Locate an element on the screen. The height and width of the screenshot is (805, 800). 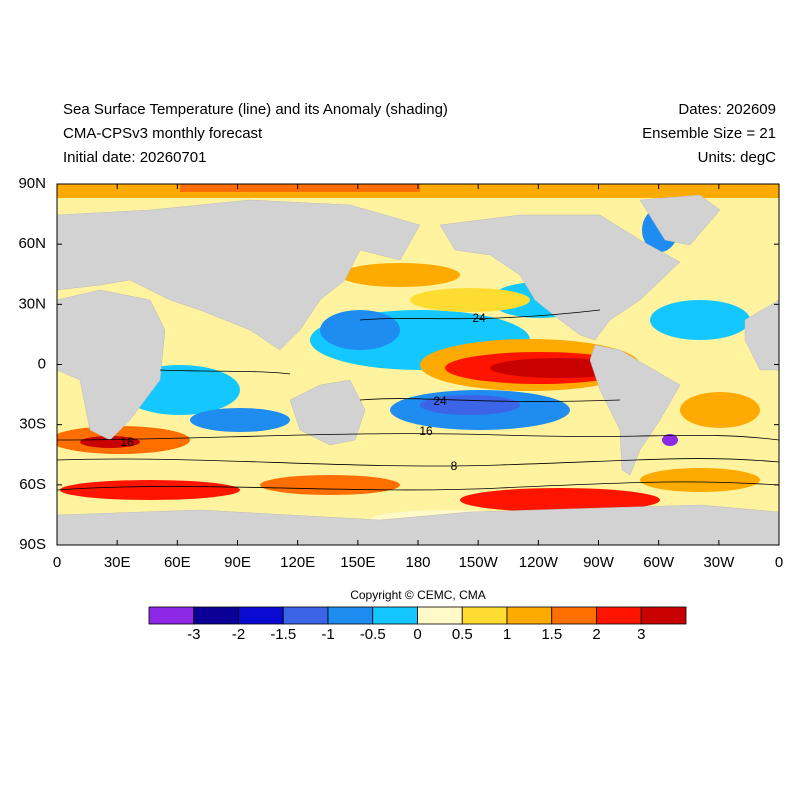
y-tick-label: 30N is located at coordinates (32, 303).